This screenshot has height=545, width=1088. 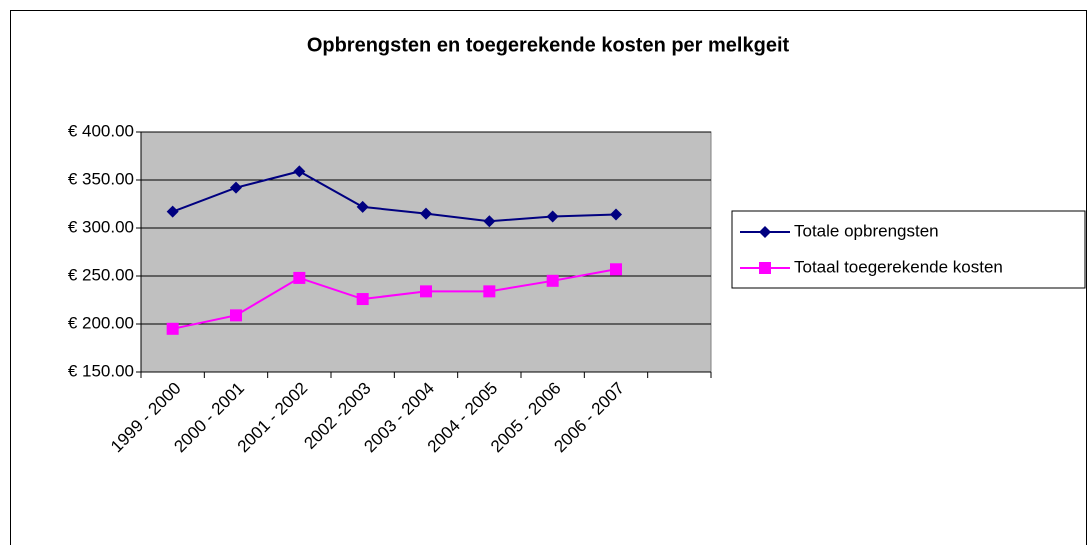 I want to click on y-tick-label: € 150.00, so click(x=101, y=370).